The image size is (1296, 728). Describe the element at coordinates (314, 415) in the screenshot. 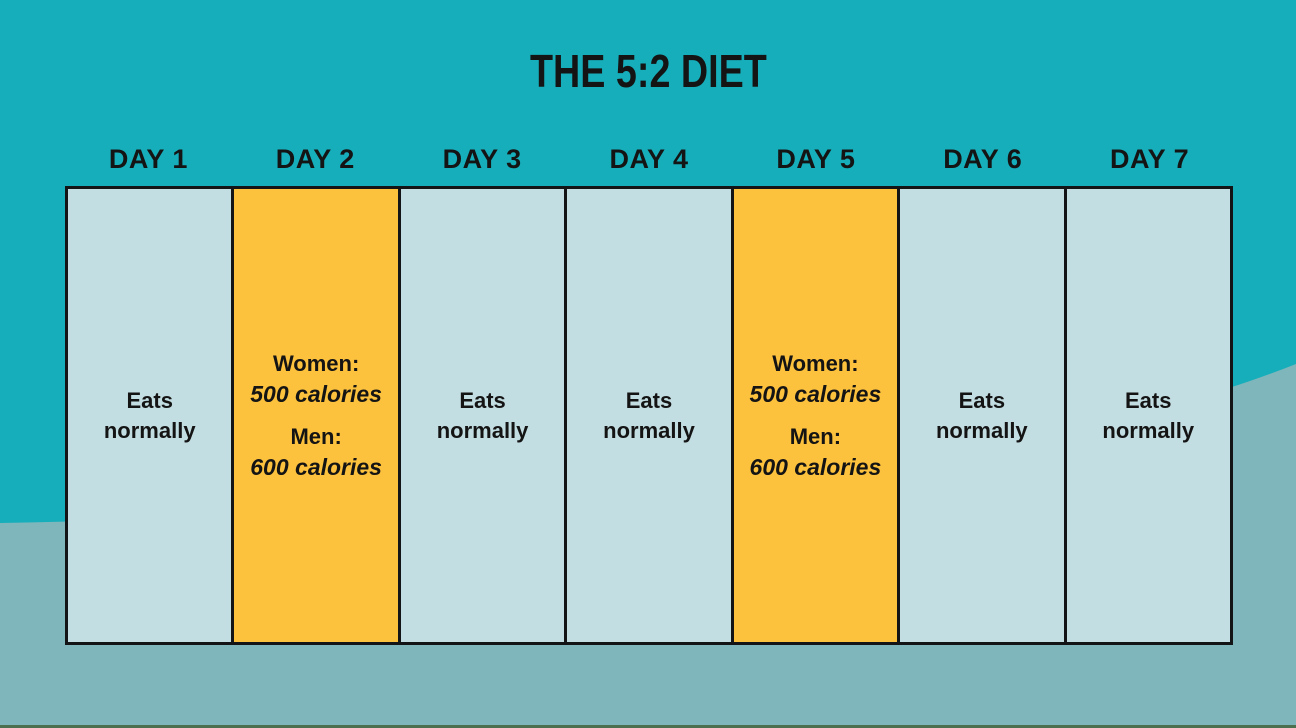

I see `day-column-2: Women: 500 calories Men: 600 calories` at that location.